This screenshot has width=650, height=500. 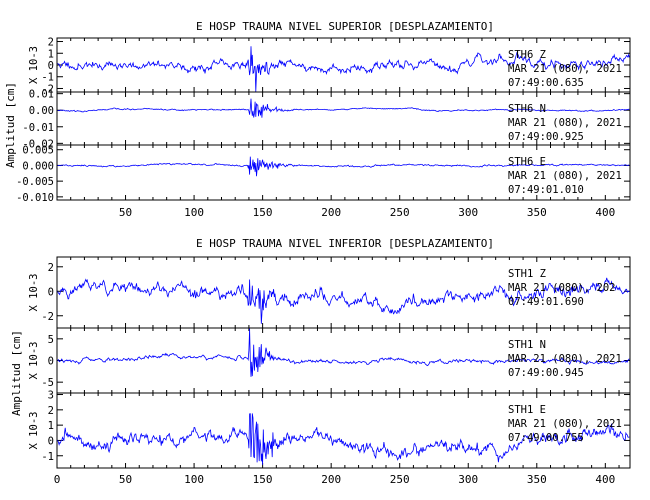 I want to click on g0-p2-ytick-label: 0.000, so click(x=38, y=166).